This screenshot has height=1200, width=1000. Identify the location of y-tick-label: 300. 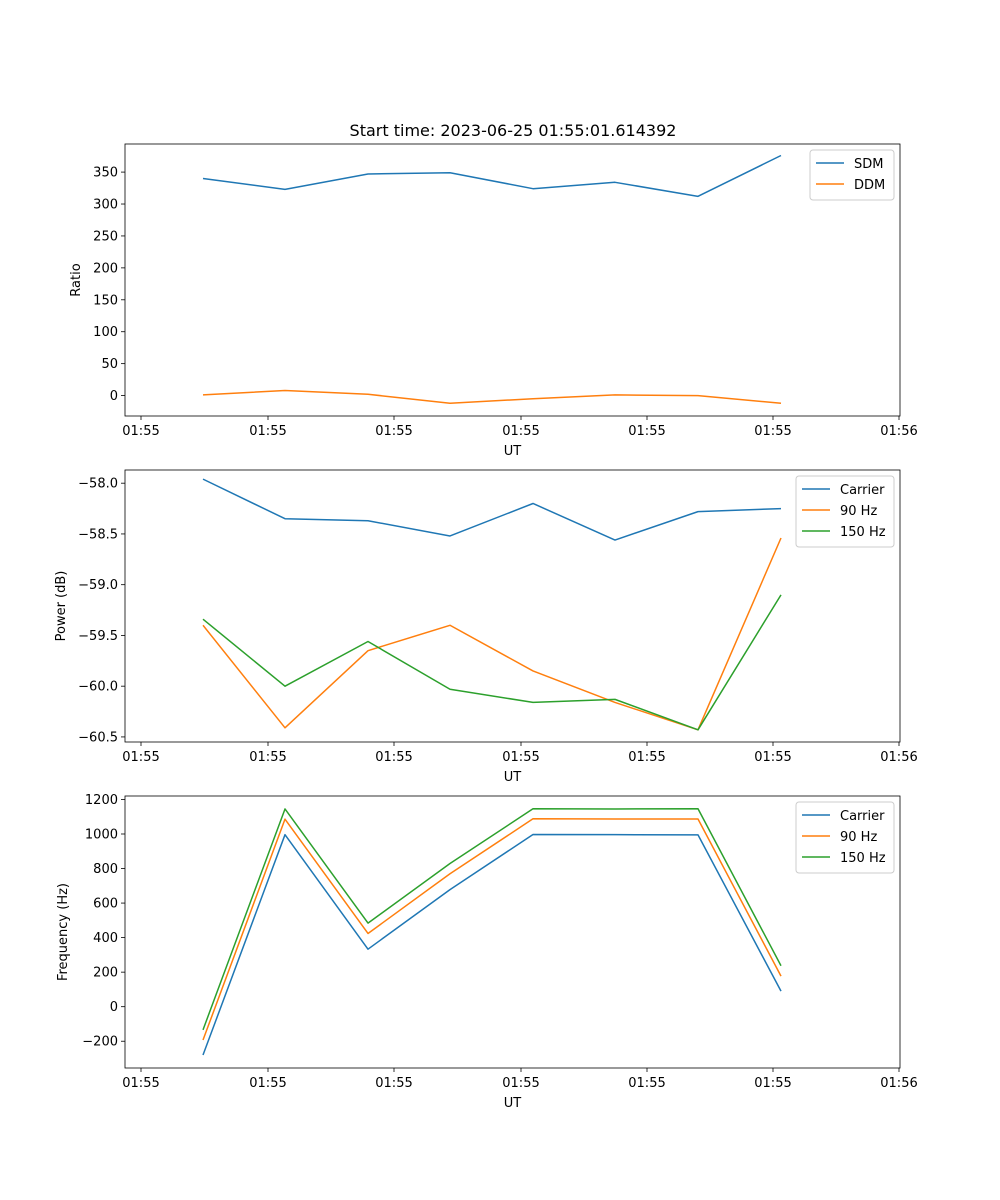
(105, 205).